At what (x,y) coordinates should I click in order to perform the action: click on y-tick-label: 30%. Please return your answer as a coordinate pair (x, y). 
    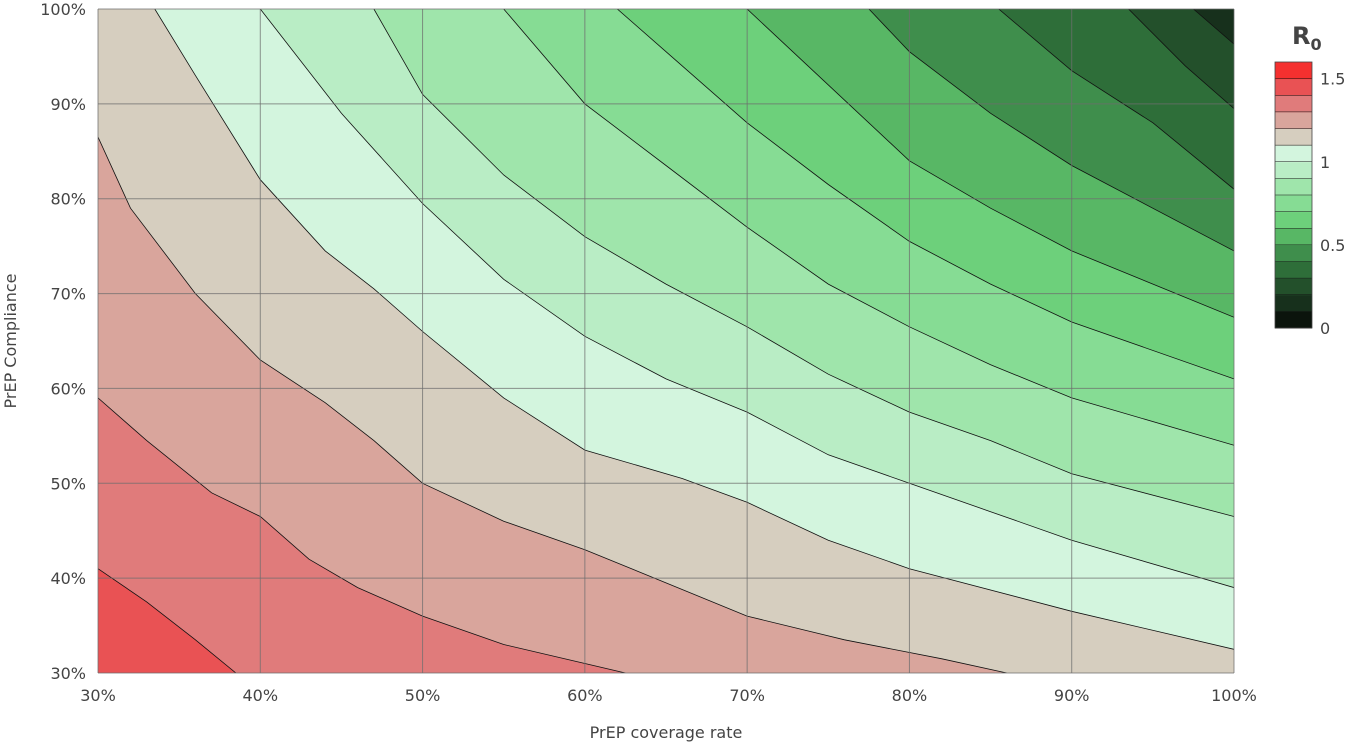
    Looking at the image, I should click on (68, 673).